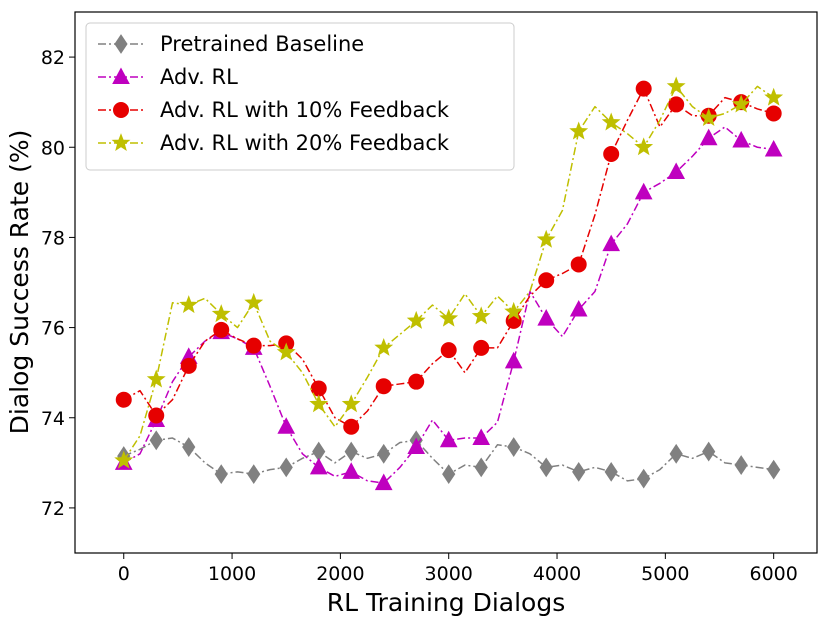 The height and width of the screenshot is (625, 830). What do you see at coordinates (53, 58) in the screenshot?
I see `y-tick-label: 82` at bounding box center [53, 58].